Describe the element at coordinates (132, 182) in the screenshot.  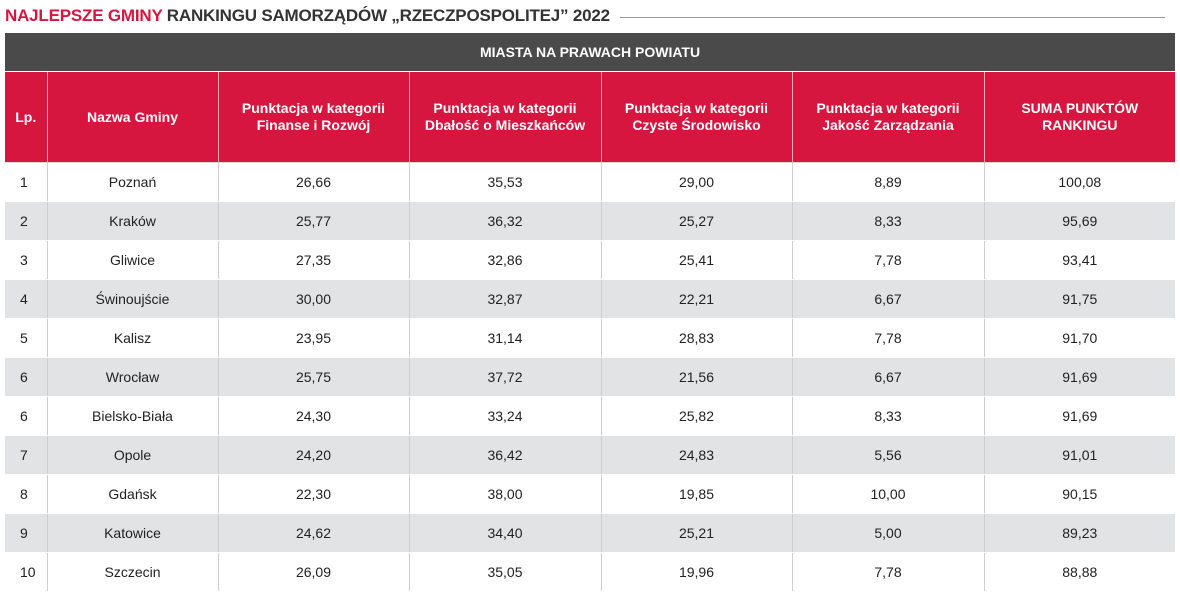
I see `municipality-cell: Poznań` at that location.